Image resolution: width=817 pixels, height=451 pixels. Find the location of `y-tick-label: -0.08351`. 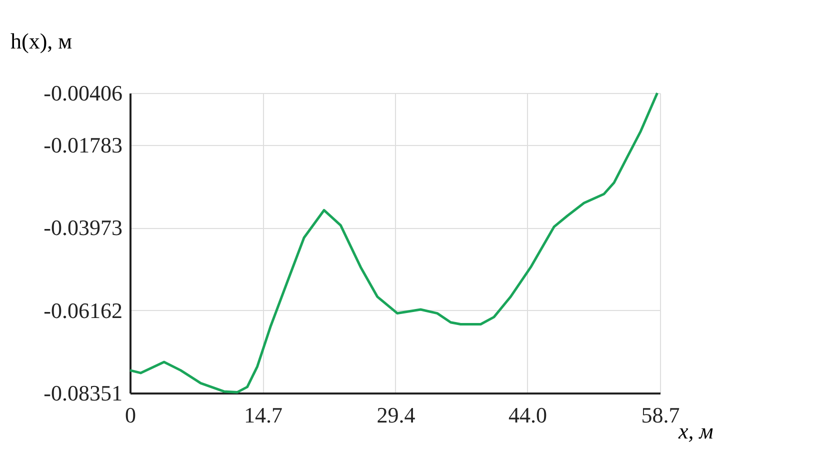

y-tick-label: -0.08351 is located at coordinates (83, 393).